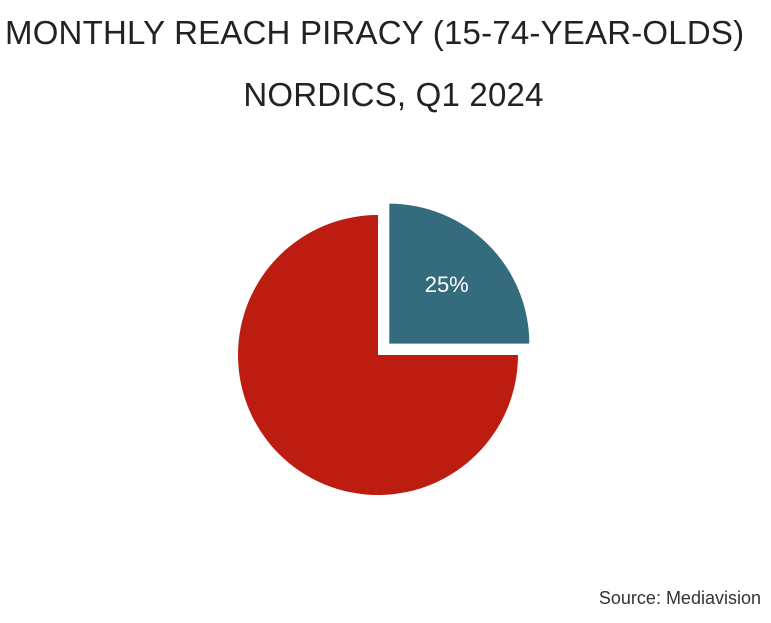 Image resolution: width=771 pixels, height=623 pixels. Describe the element at coordinates (393, 94) in the screenshot. I see `chart-subtitle: NORDICS, Q1 2024` at that location.